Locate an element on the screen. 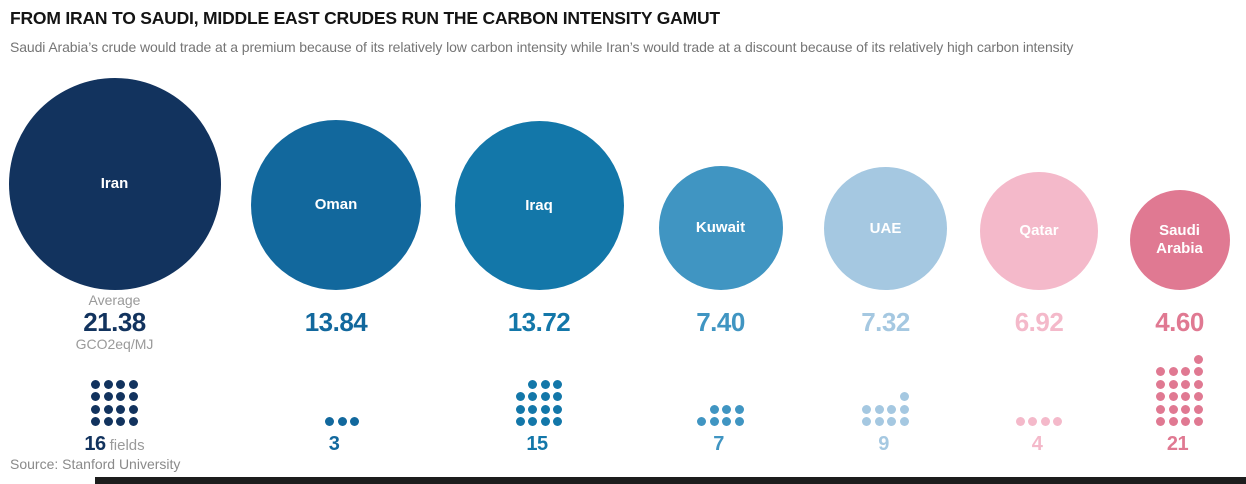  fields-count: 7 is located at coordinates (718, 444).